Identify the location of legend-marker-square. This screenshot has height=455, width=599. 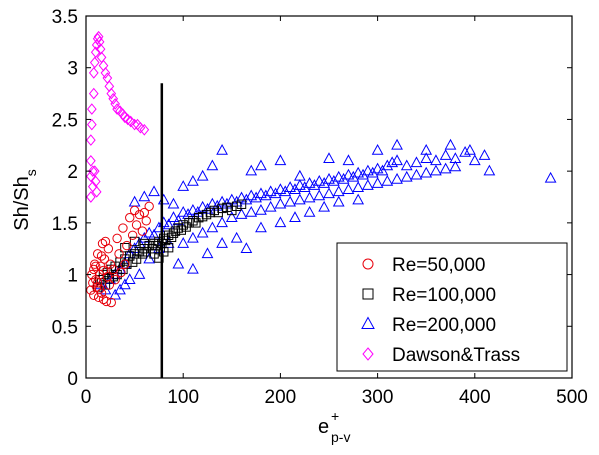
(368, 294).